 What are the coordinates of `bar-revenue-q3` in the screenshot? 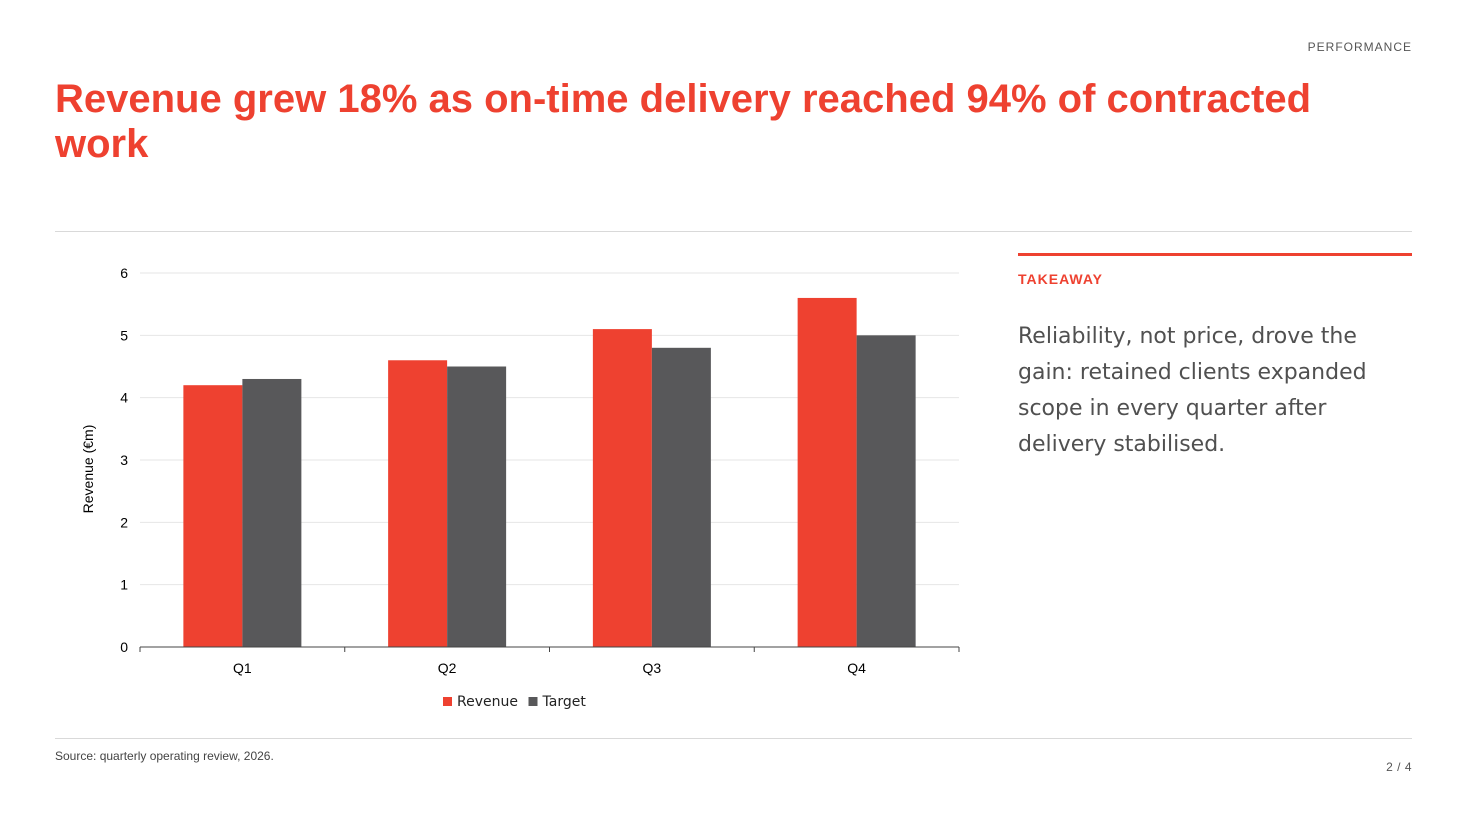 It's located at (622, 488).